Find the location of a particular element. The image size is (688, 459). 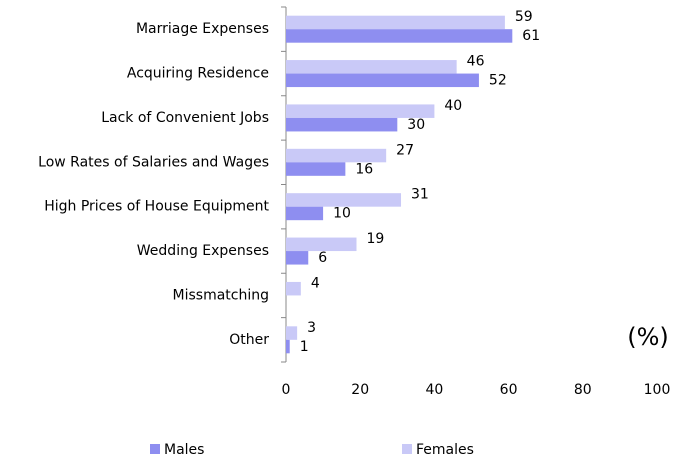

unit-annotation: (%) is located at coordinates (648, 337).